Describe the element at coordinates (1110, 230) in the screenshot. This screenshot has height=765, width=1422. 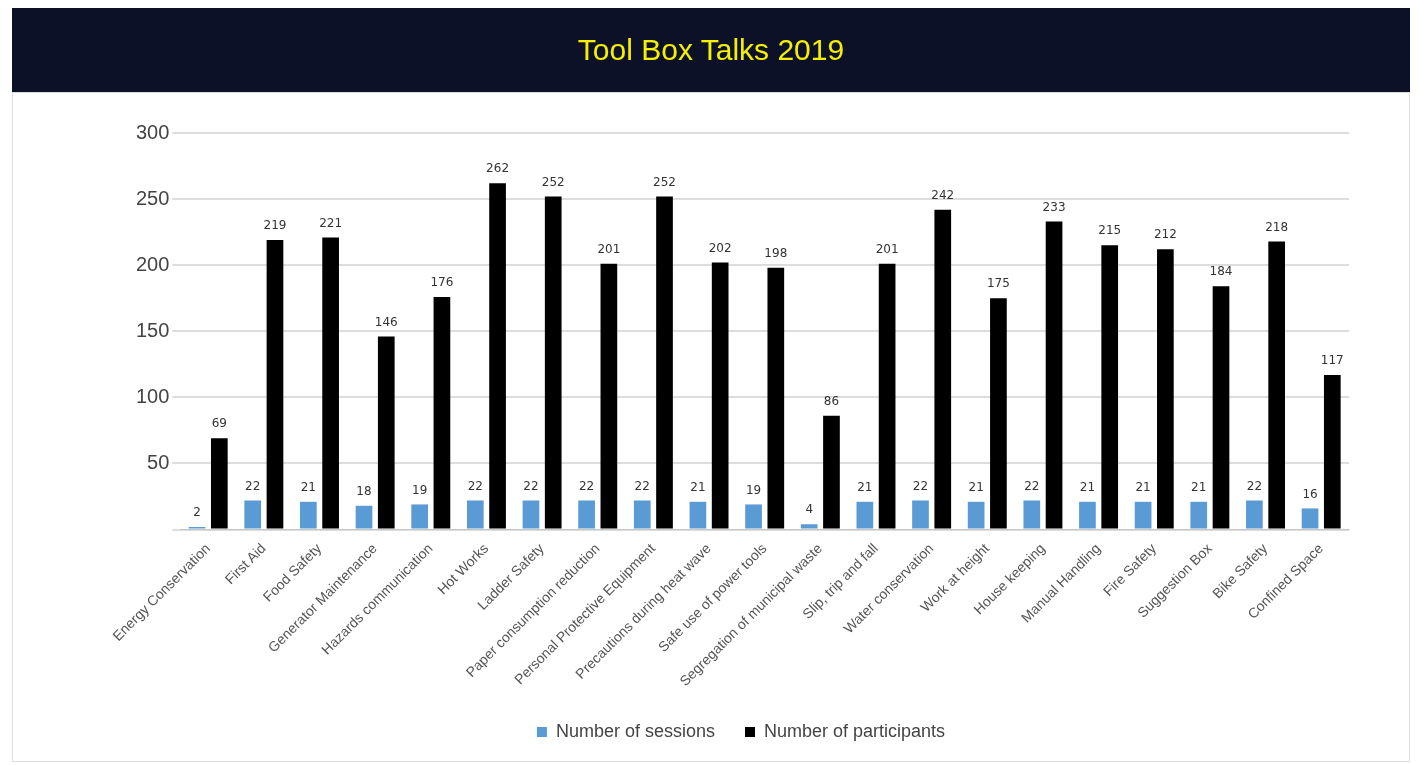
I see `data-label: 215` at that location.